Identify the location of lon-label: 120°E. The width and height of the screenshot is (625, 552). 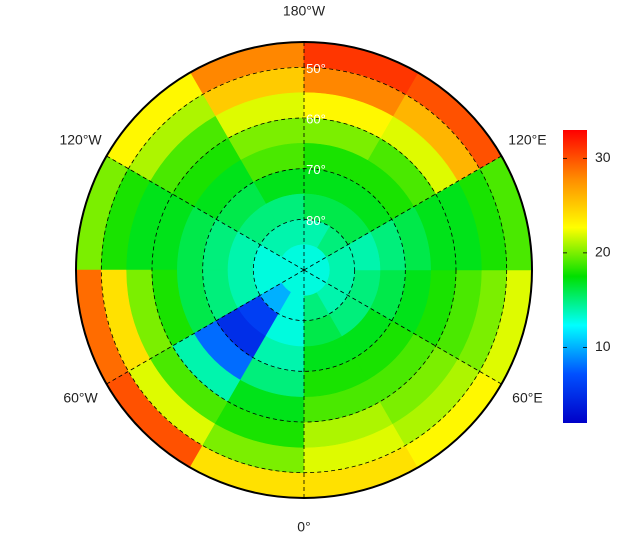
(527, 140).